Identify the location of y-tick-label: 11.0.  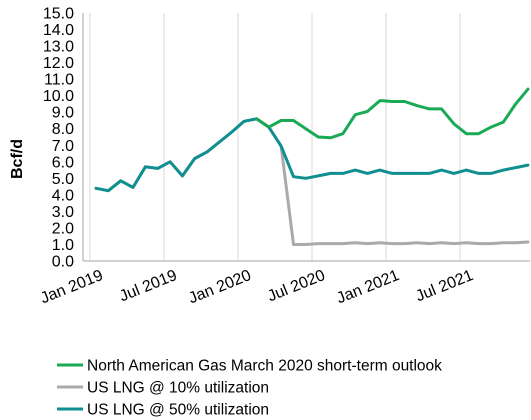
(59, 80).